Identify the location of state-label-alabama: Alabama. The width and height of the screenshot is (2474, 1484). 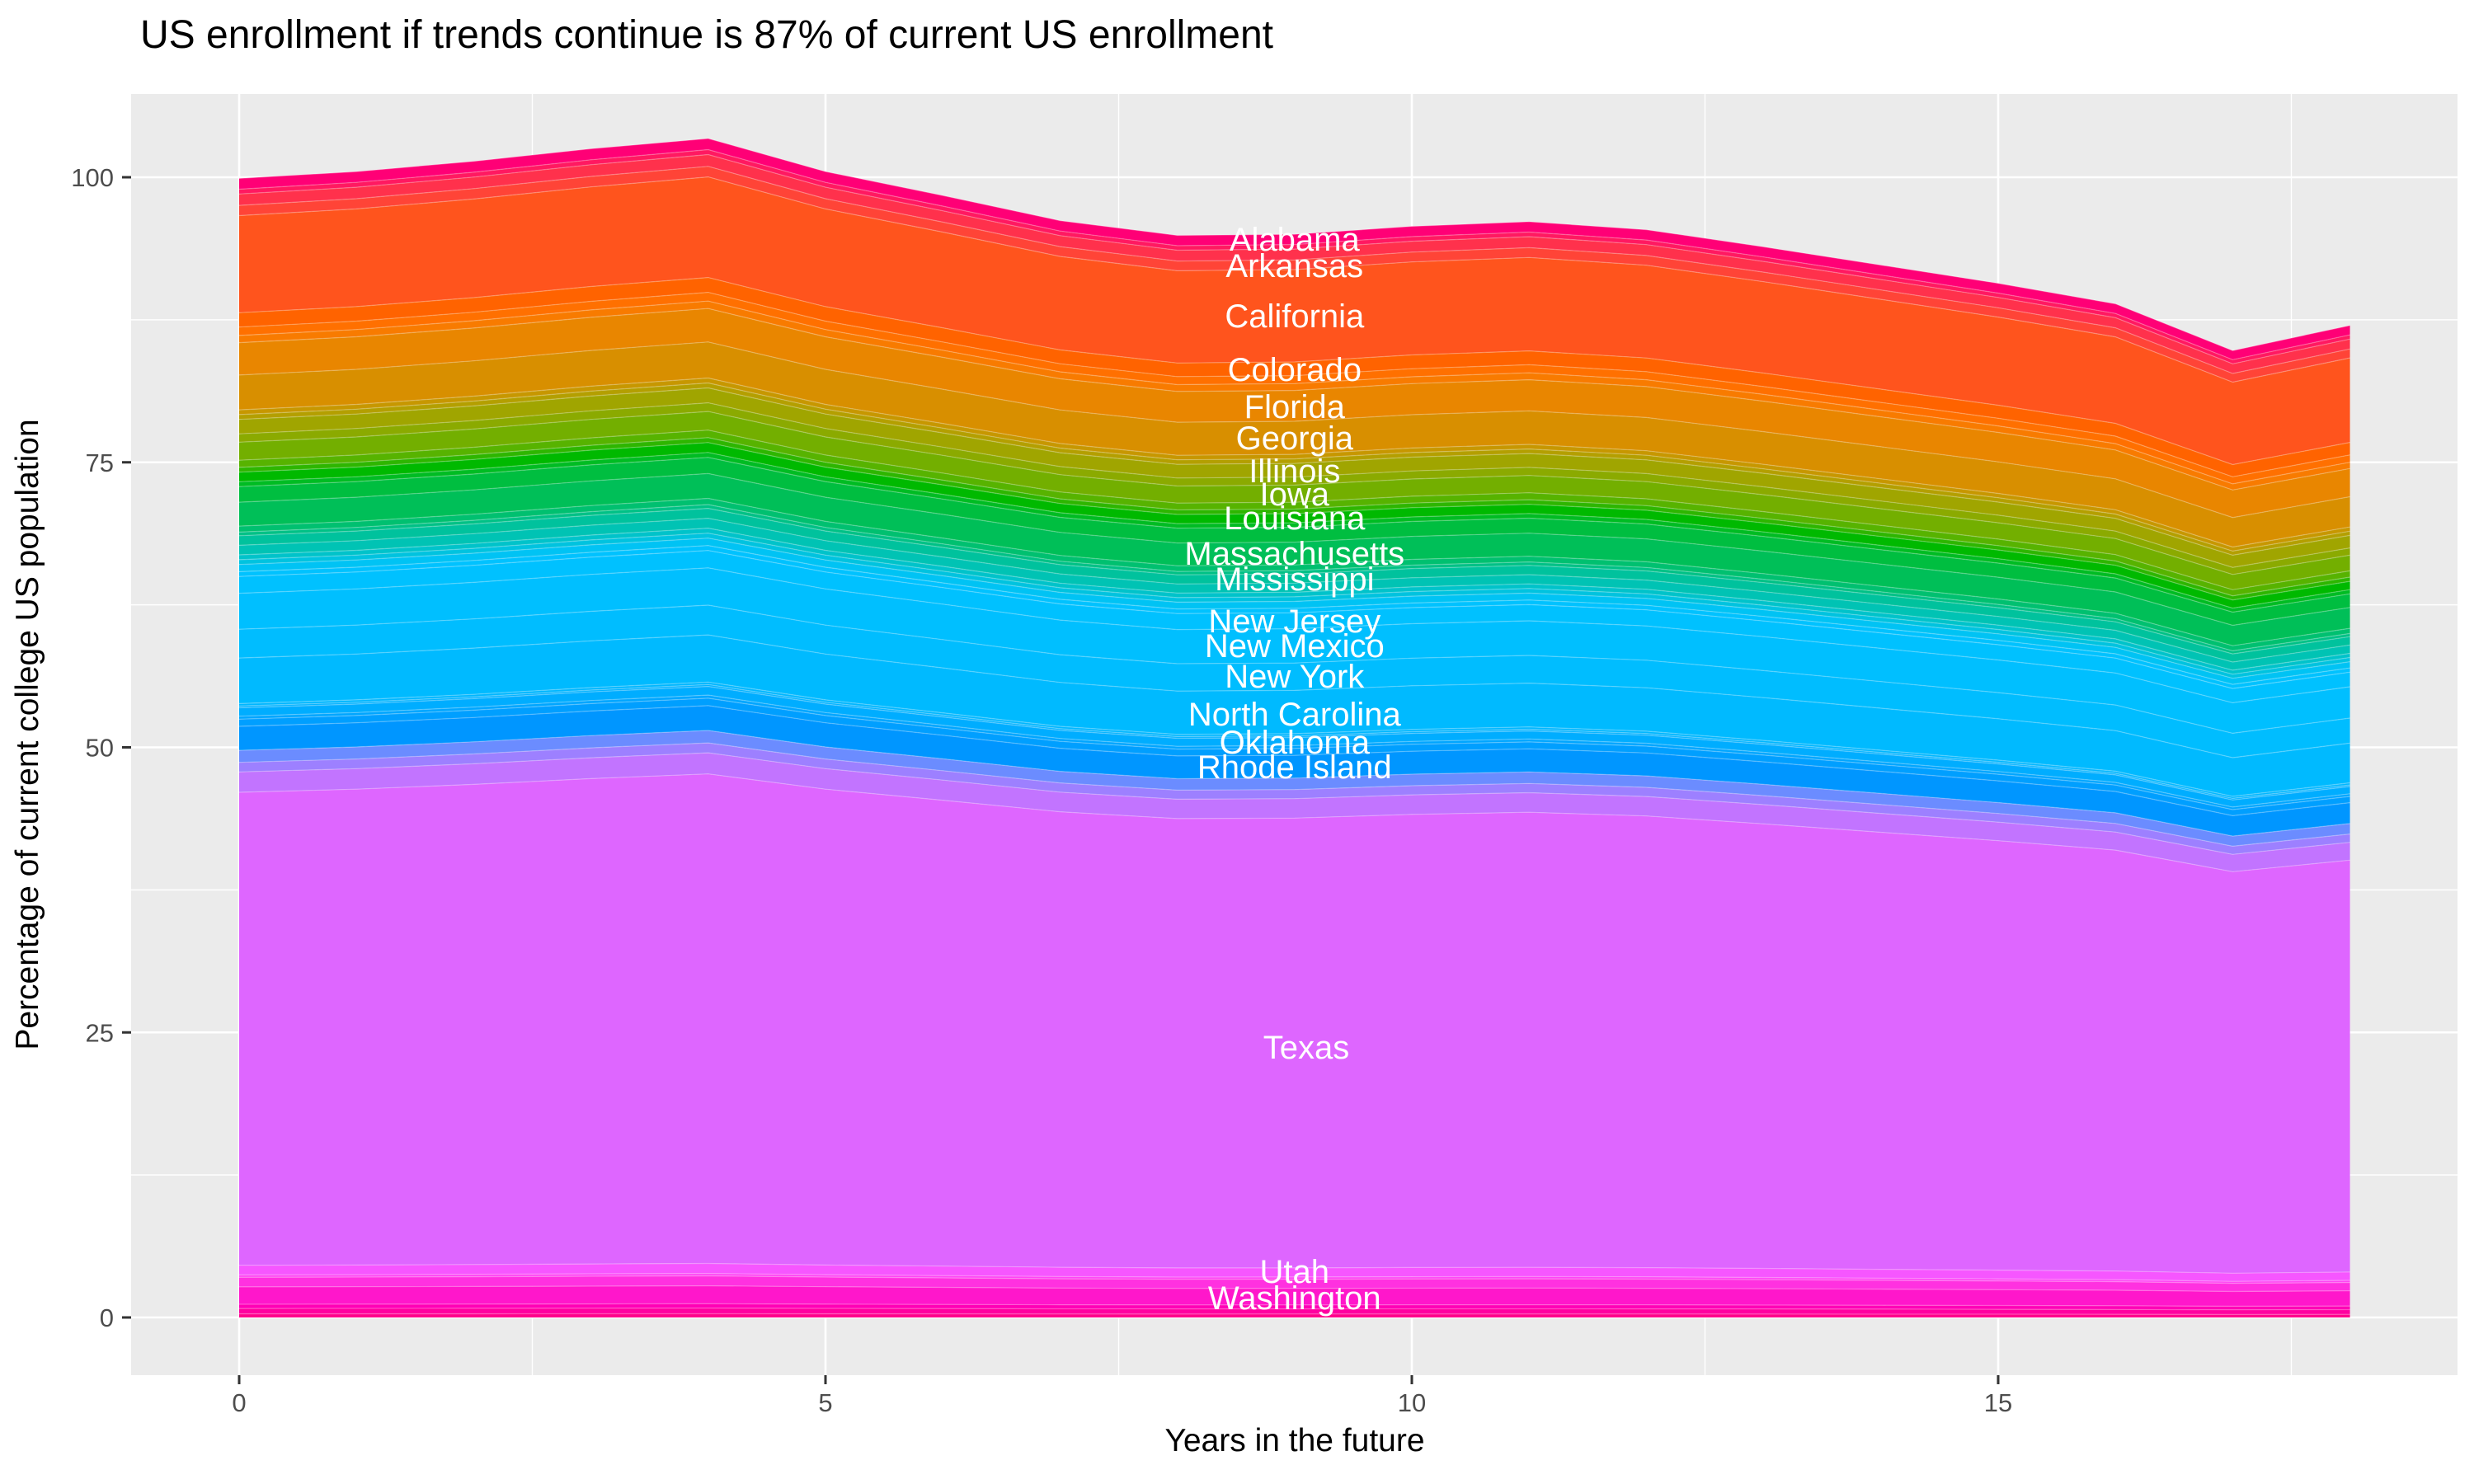
(1295, 240).